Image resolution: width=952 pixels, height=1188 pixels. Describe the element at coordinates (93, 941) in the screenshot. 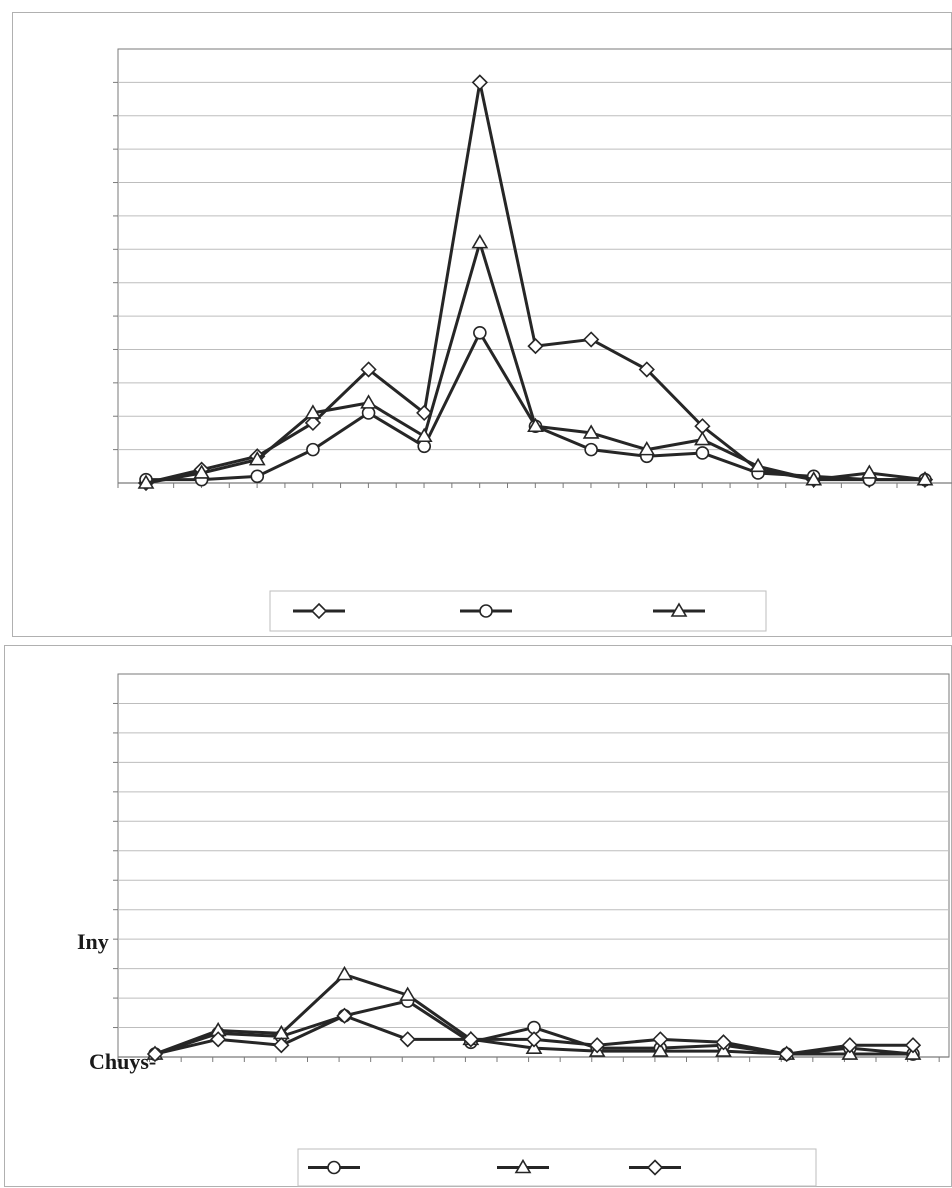

I see `chart-2-upper-label: Iny` at that location.